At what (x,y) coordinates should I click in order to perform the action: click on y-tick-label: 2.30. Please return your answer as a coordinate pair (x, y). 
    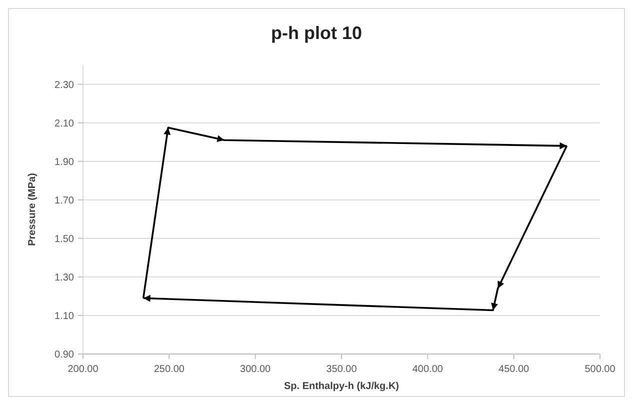
    Looking at the image, I should click on (64, 85).